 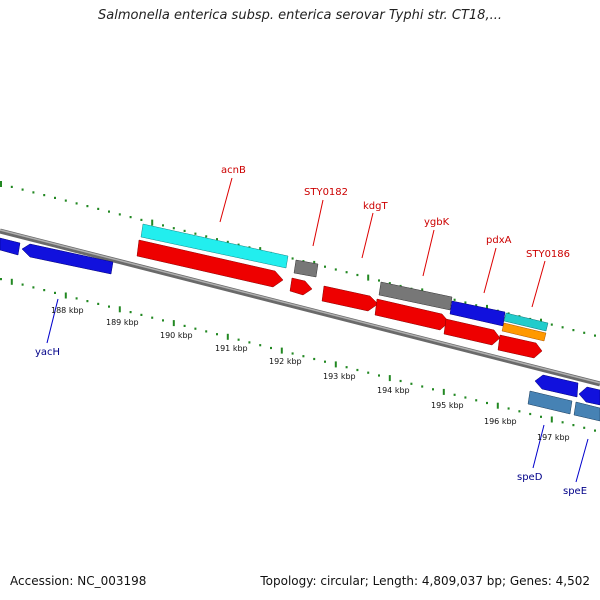 I want to click on gene-kdgT, so click(x=350, y=298).